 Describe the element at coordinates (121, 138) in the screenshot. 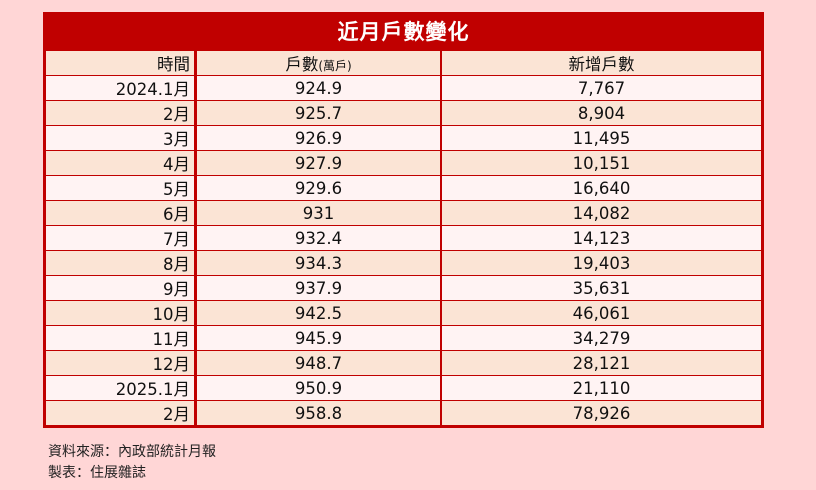

I see `cell-time: 3月` at that location.